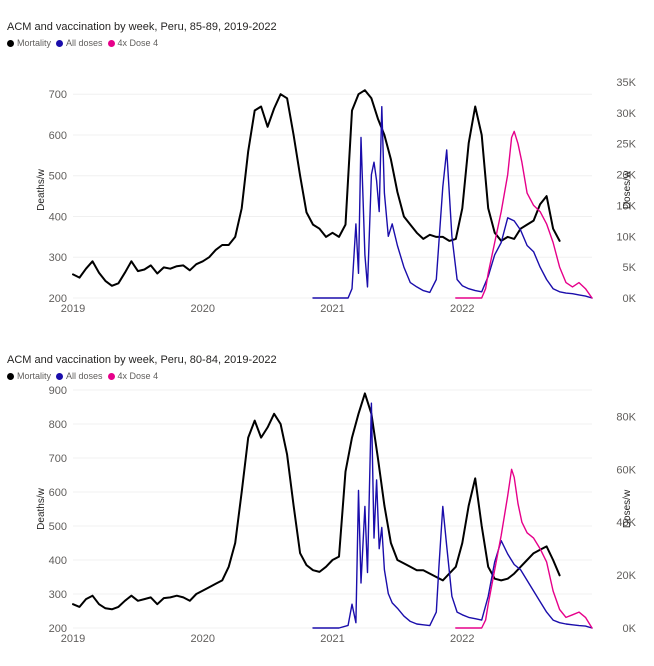  What do you see at coordinates (626, 206) in the screenshot?
I see `y2-tick-label: 15K` at bounding box center [626, 206].